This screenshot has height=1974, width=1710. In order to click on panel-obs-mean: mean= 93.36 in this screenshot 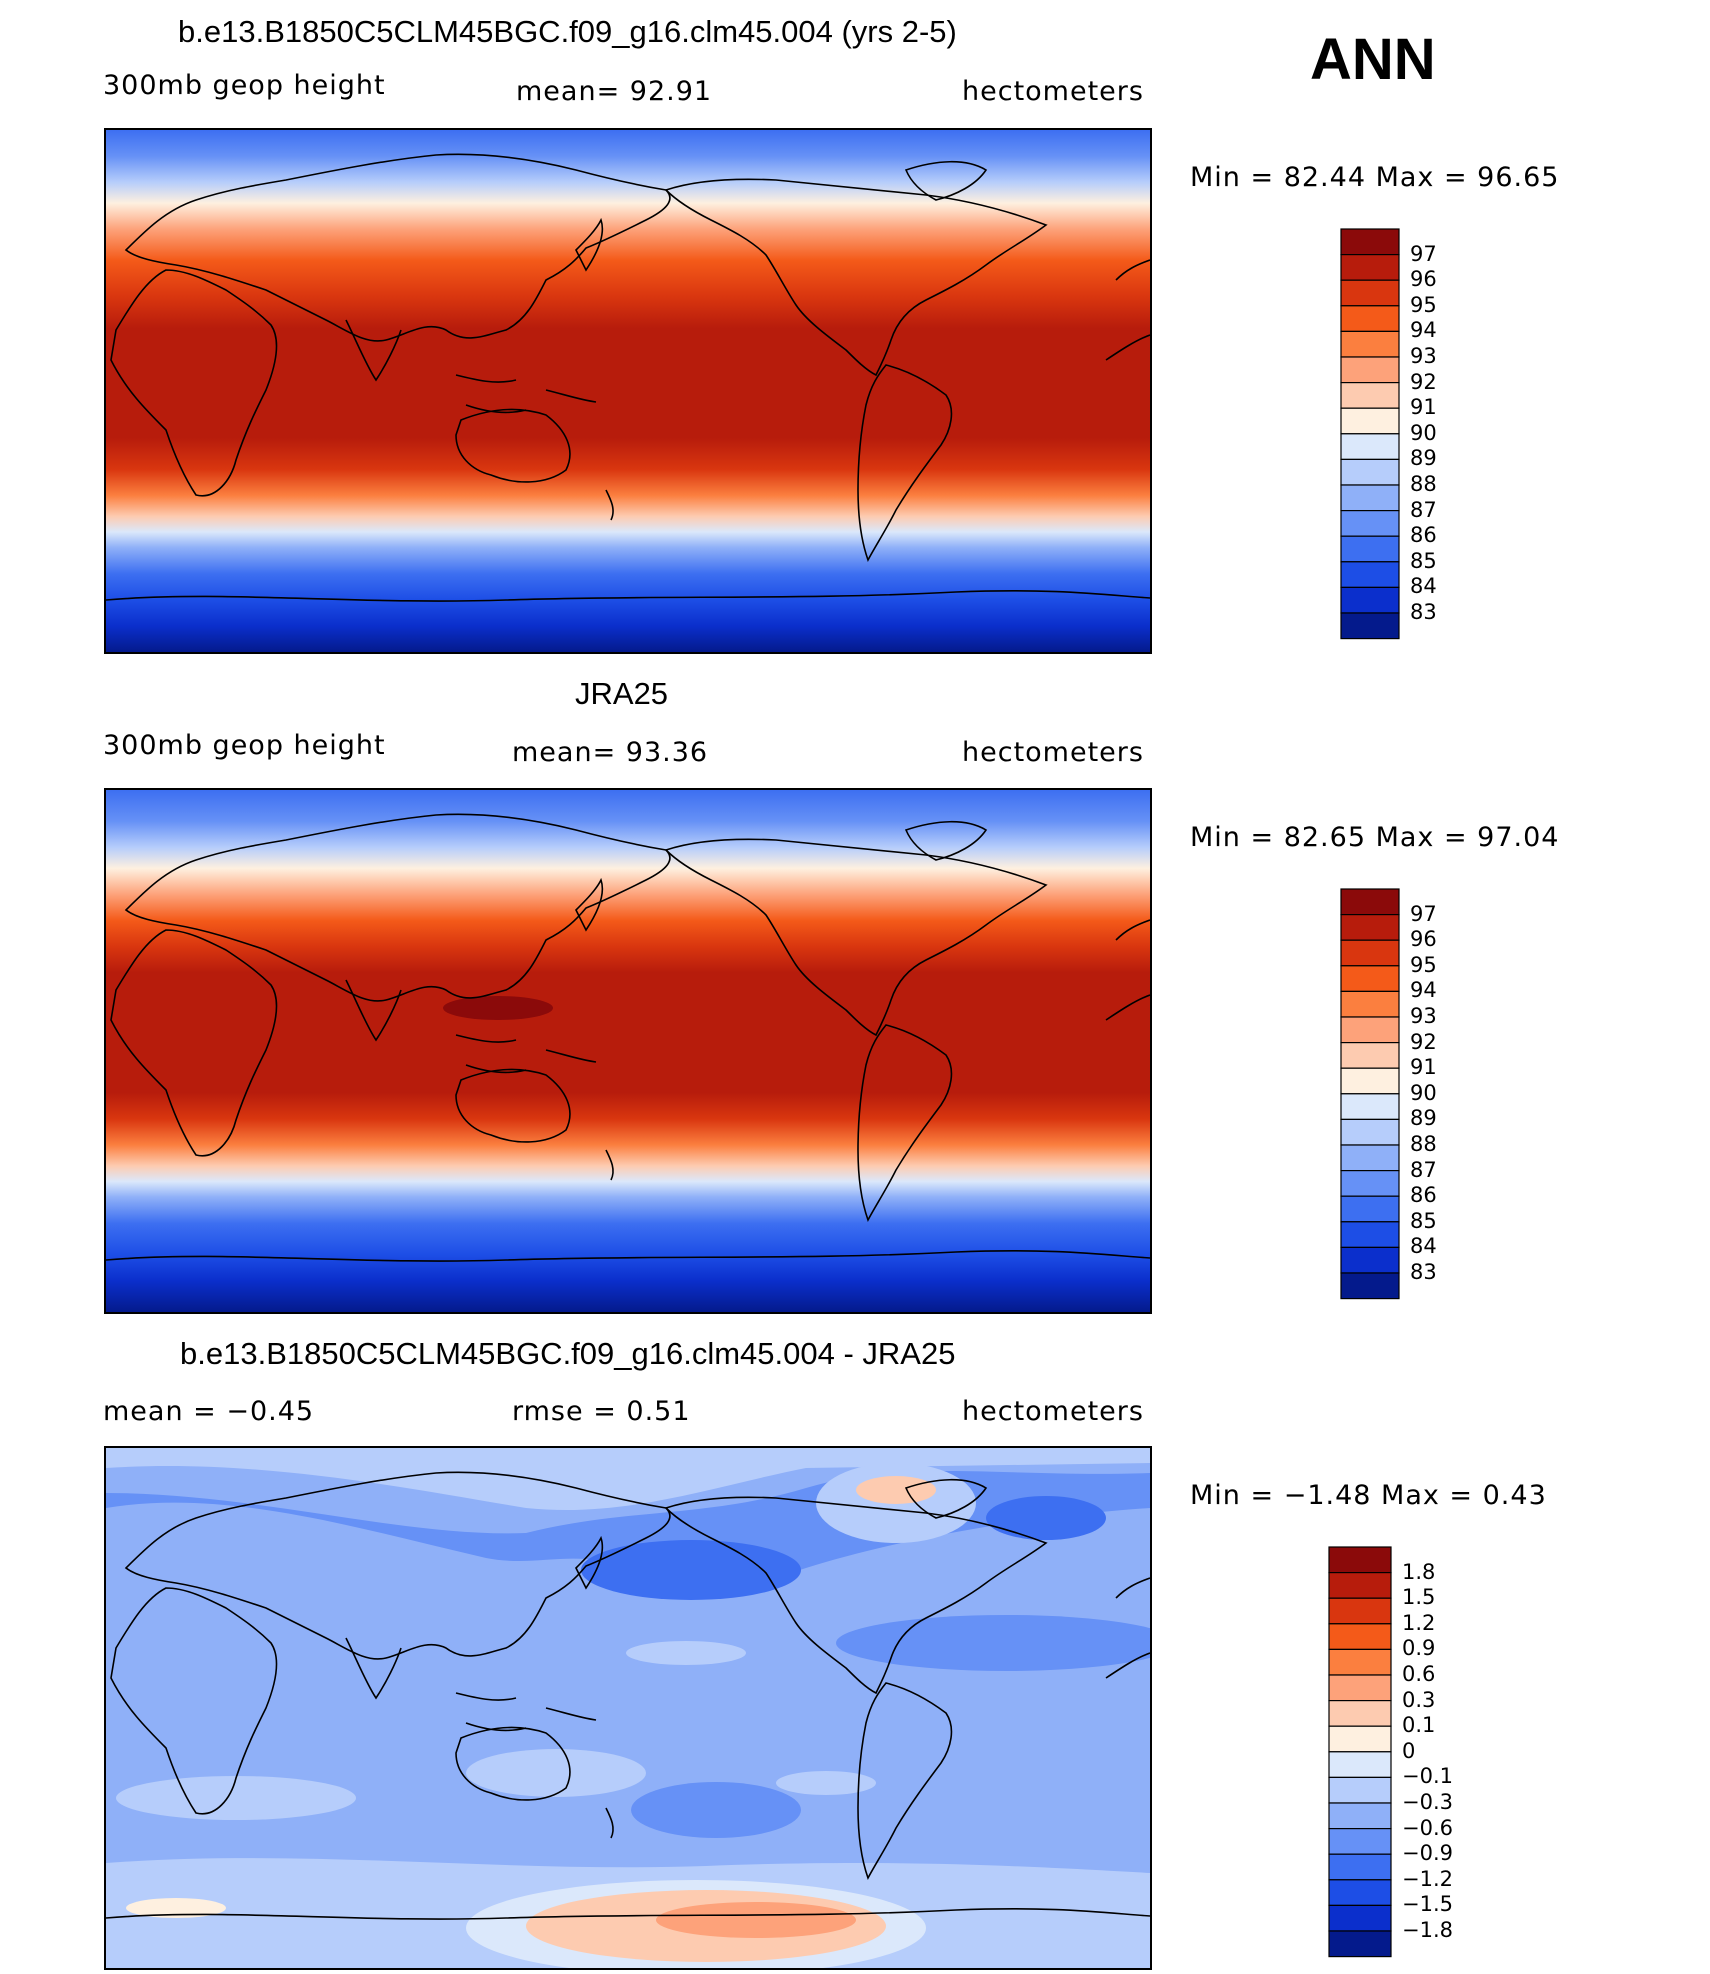, I will do `click(610, 752)`.